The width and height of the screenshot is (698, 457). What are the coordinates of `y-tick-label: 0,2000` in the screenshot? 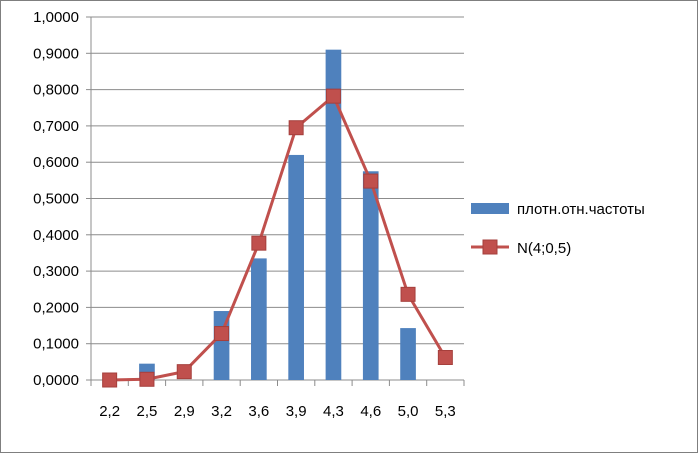 It's located at (56, 307).